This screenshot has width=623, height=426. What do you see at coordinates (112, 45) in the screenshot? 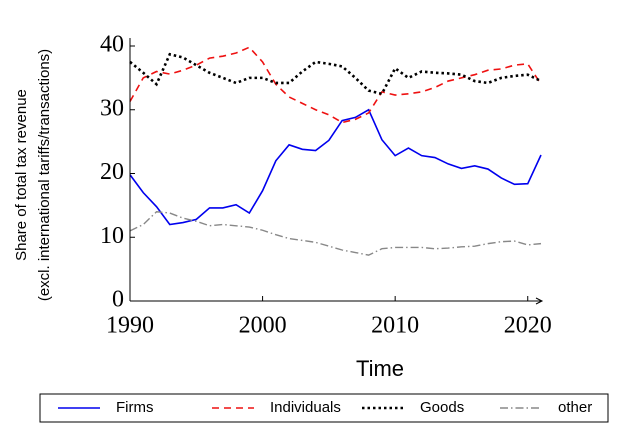
I see `y-tick-label: 40` at bounding box center [112, 45].